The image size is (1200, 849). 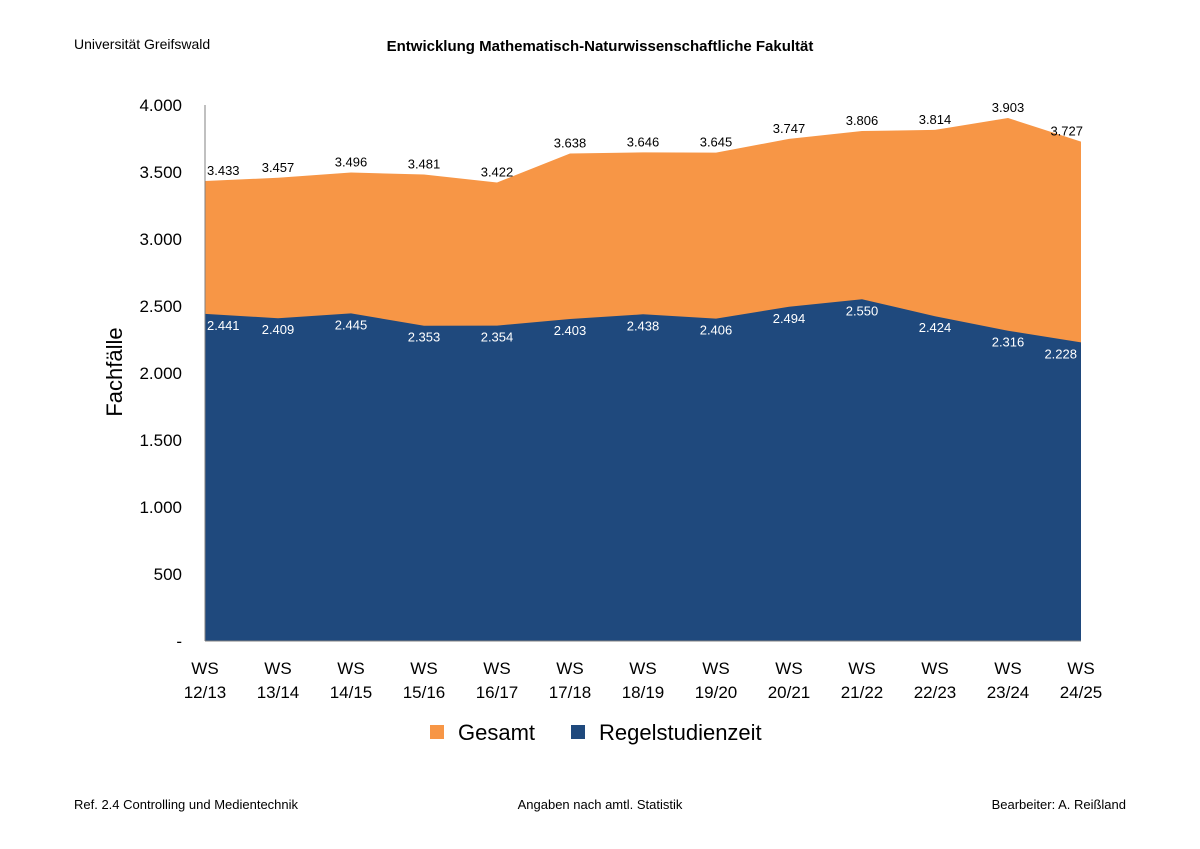 What do you see at coordinates (935, 680) in the screenshot?
I see `x-tick-label: WS 22/23` at bounding box center [935, 680].